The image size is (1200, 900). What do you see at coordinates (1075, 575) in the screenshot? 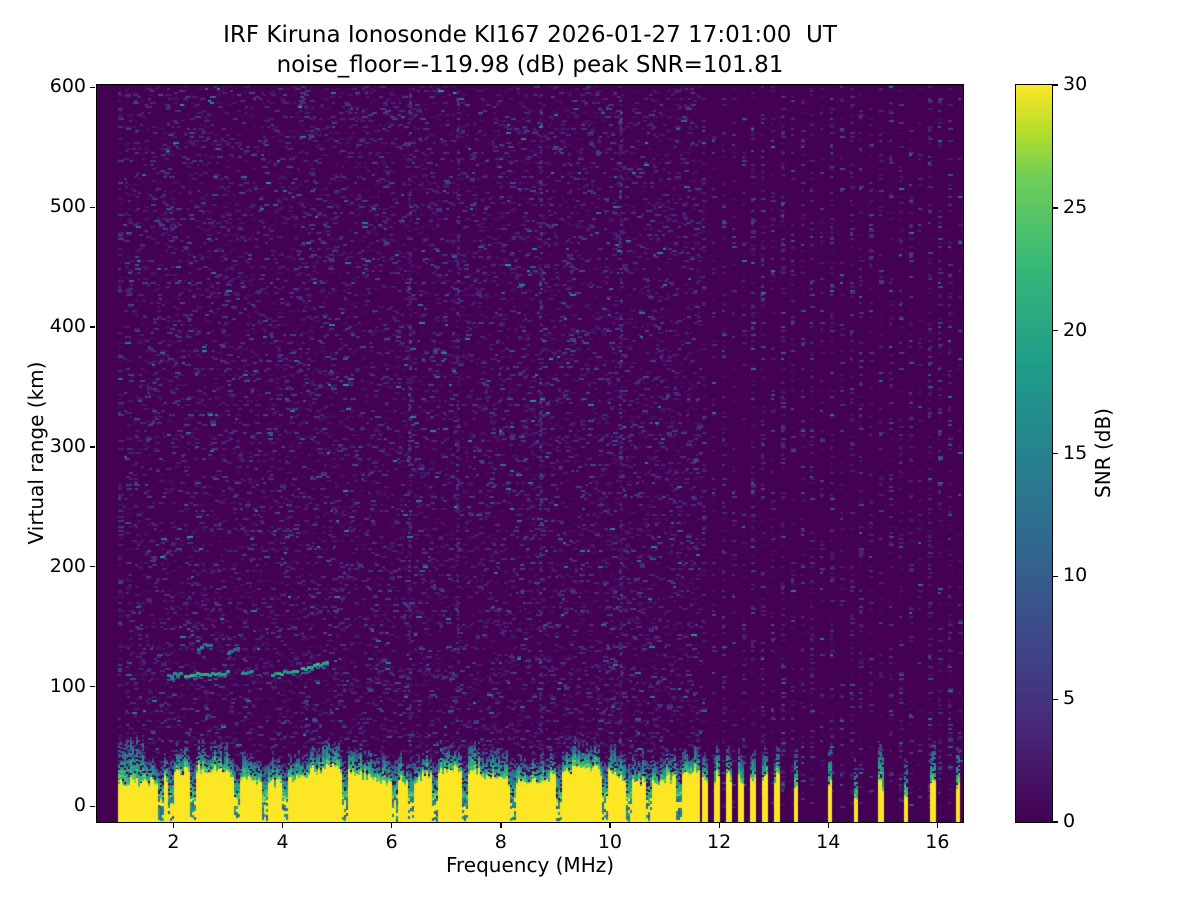
I see `colorbar-tick-label: 10` at bounding box center [1075, 575].